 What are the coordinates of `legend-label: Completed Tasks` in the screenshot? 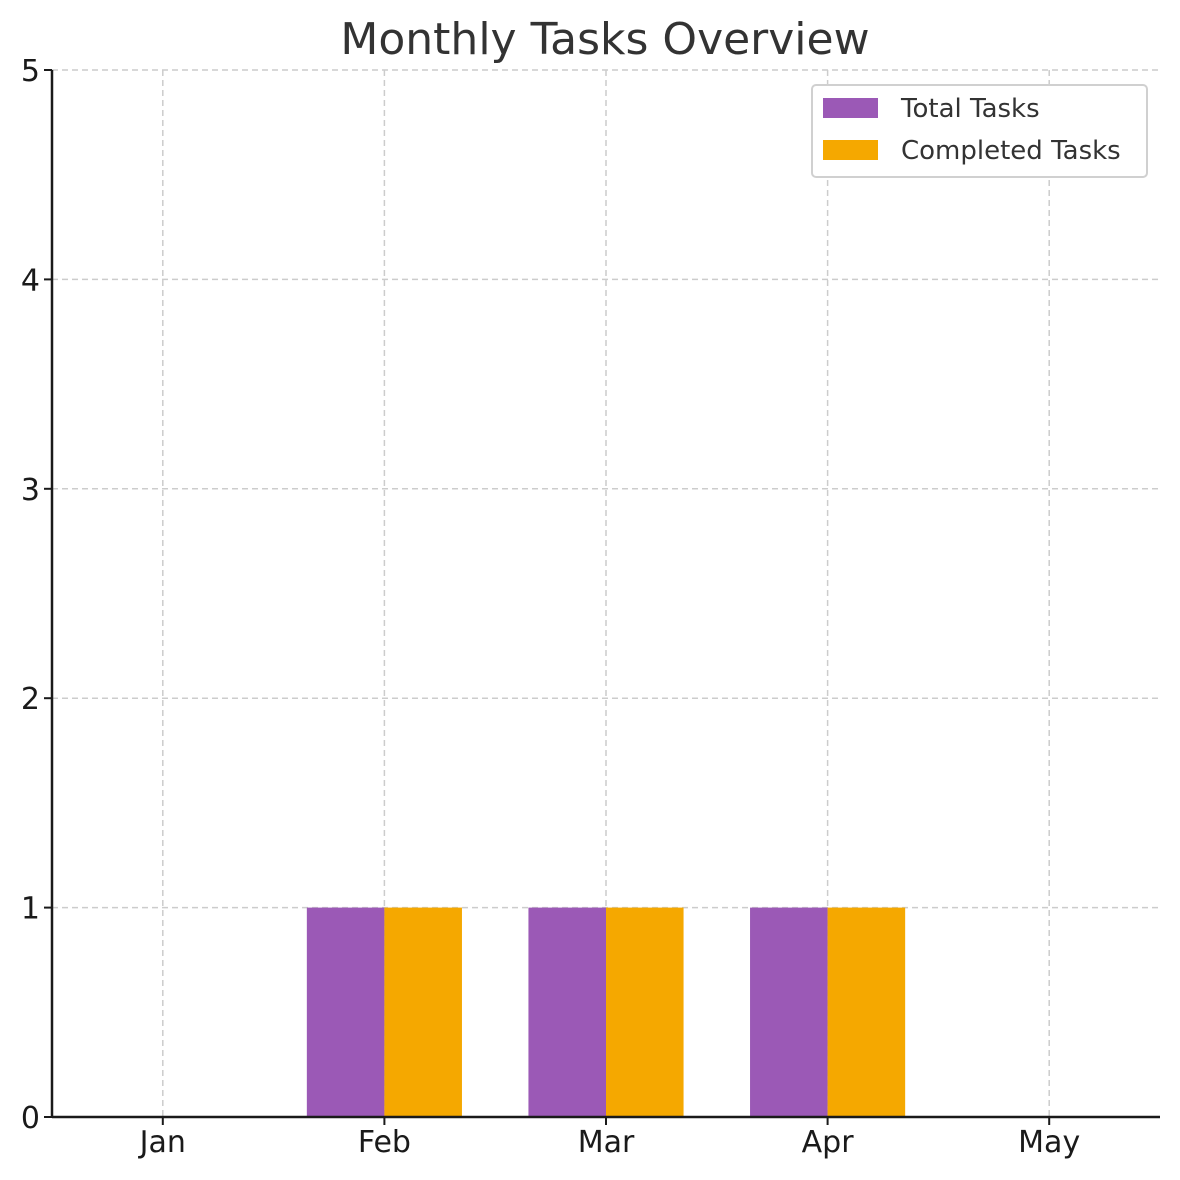 It's located at (1011, 151).